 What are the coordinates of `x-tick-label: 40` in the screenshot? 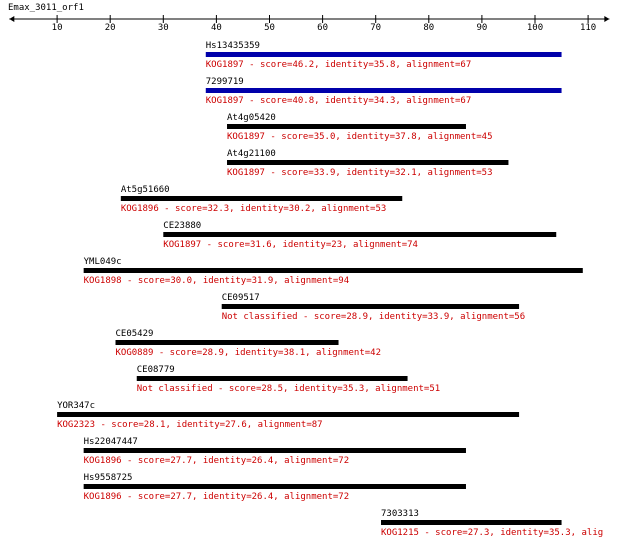 It's located at (216, 28).